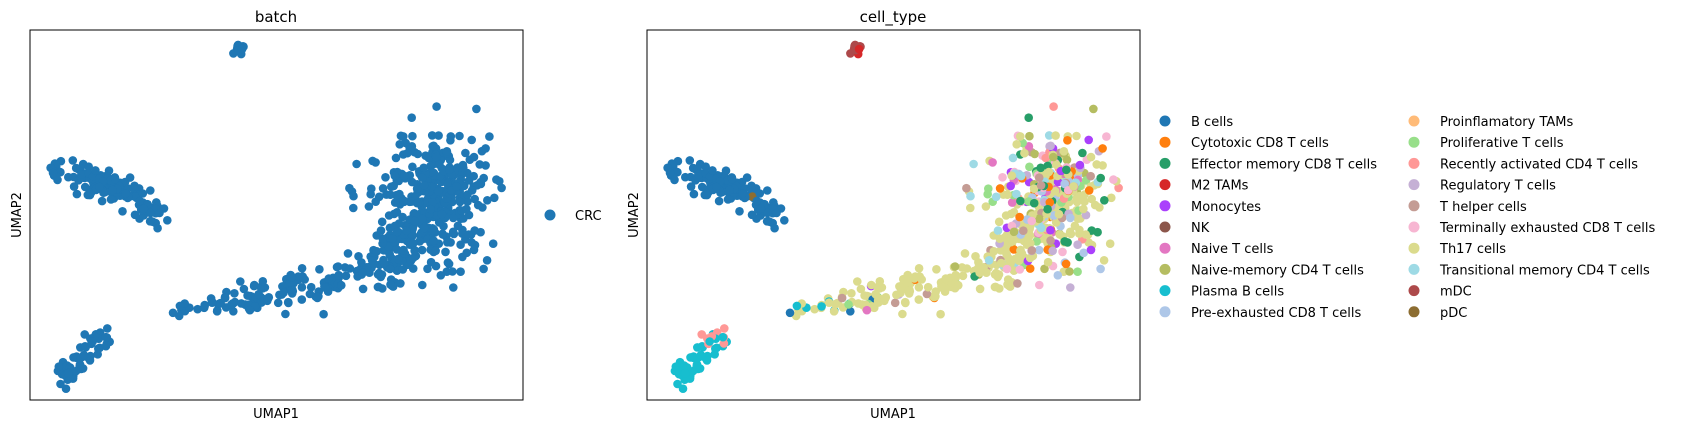 This screenshot has height=433, width=1700. Describe the element at coordinates (1483, 207) in the screenshot. I see `legend-label: T helper cells` at that location.